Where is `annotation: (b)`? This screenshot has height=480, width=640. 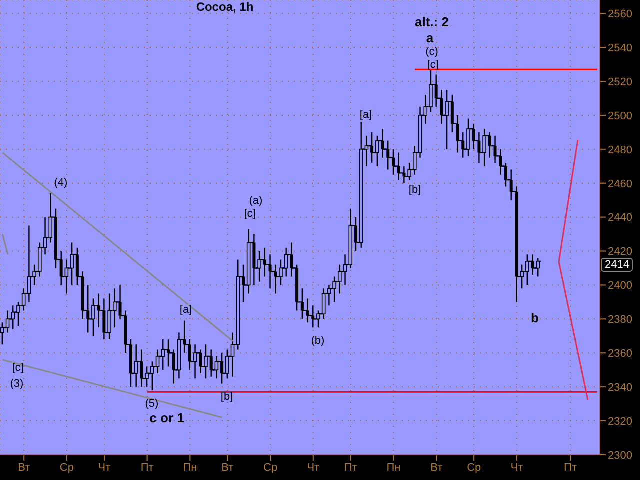 annotation: (b) is located at coordinates (318, 341).